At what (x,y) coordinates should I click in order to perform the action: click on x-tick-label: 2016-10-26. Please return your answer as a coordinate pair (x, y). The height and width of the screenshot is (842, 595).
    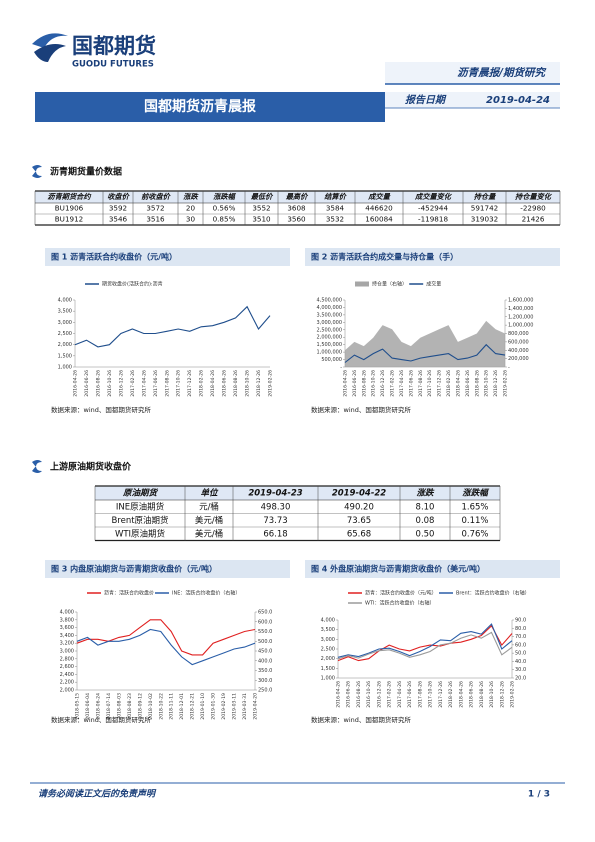
    Looking at the image, I should click on (369, 694).